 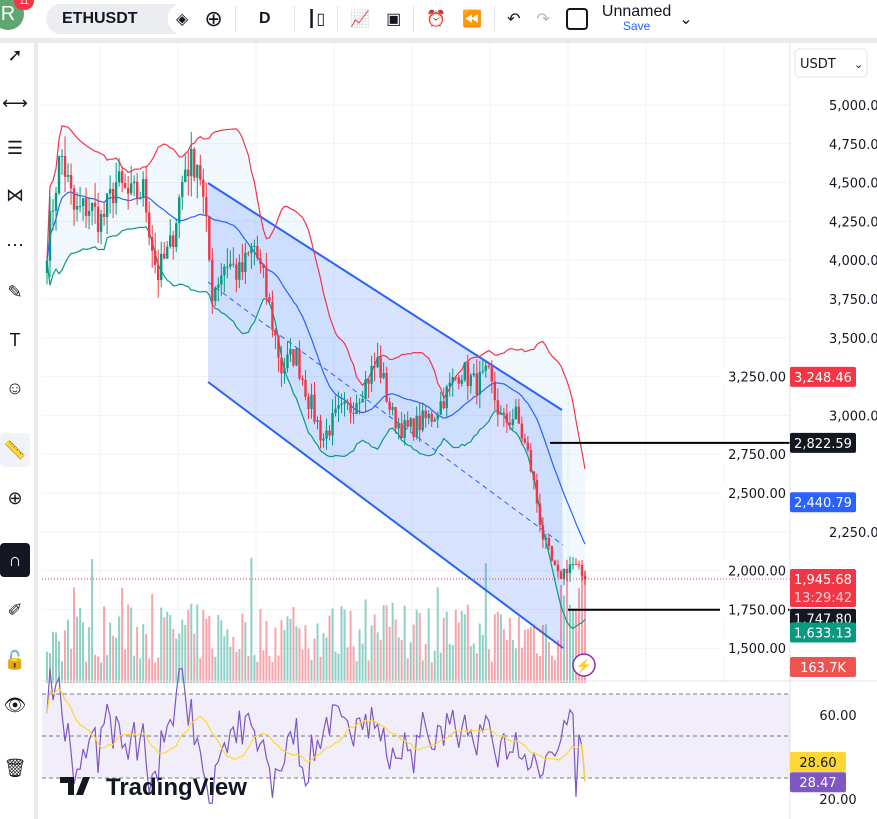 I want to click on tradingview-logo: TradingView, so click(x=153, y=787).